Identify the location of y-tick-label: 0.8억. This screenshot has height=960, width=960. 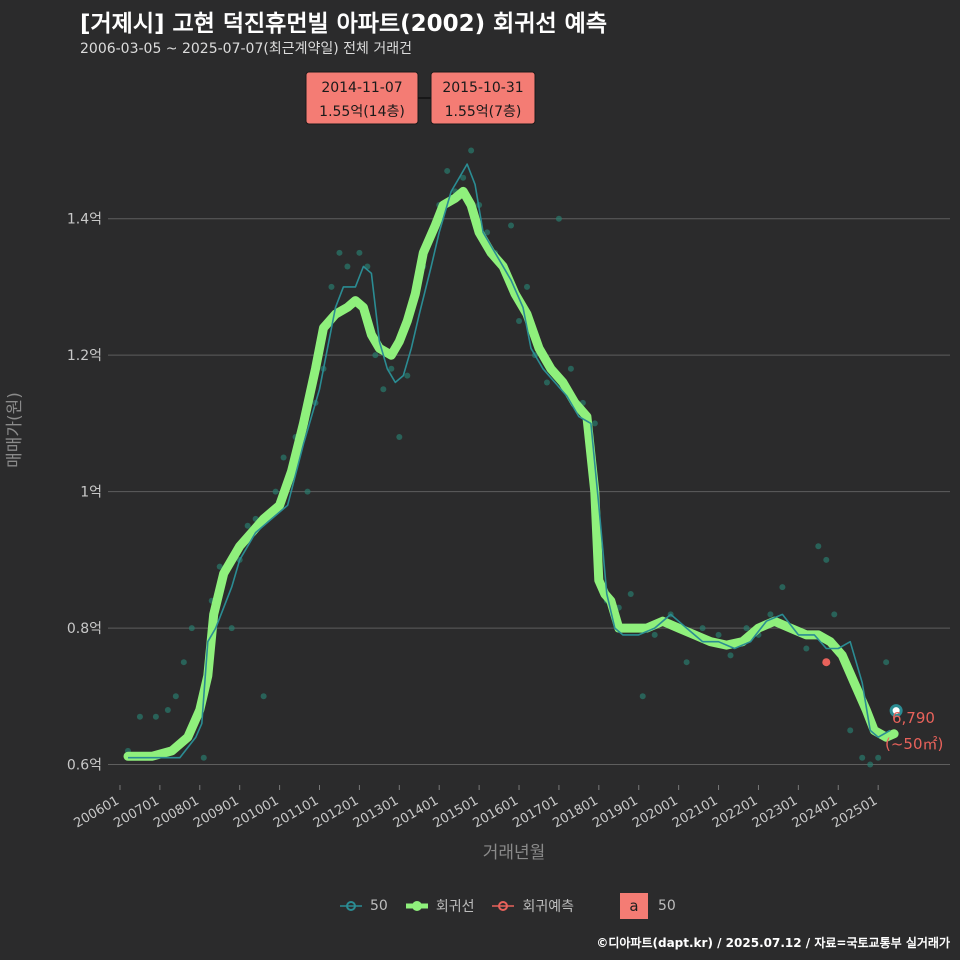
(84, 629).